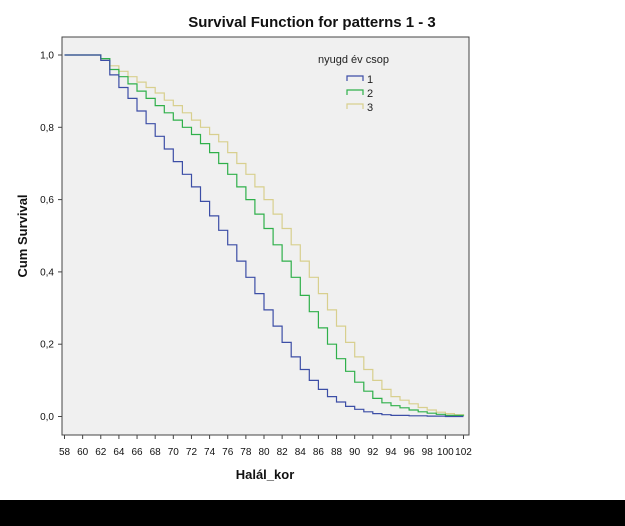  What do you see at coordinates (22, 235) in the screenshot?
I see `y-axis-label: Cum Survival` at bounding box center [22, 235].